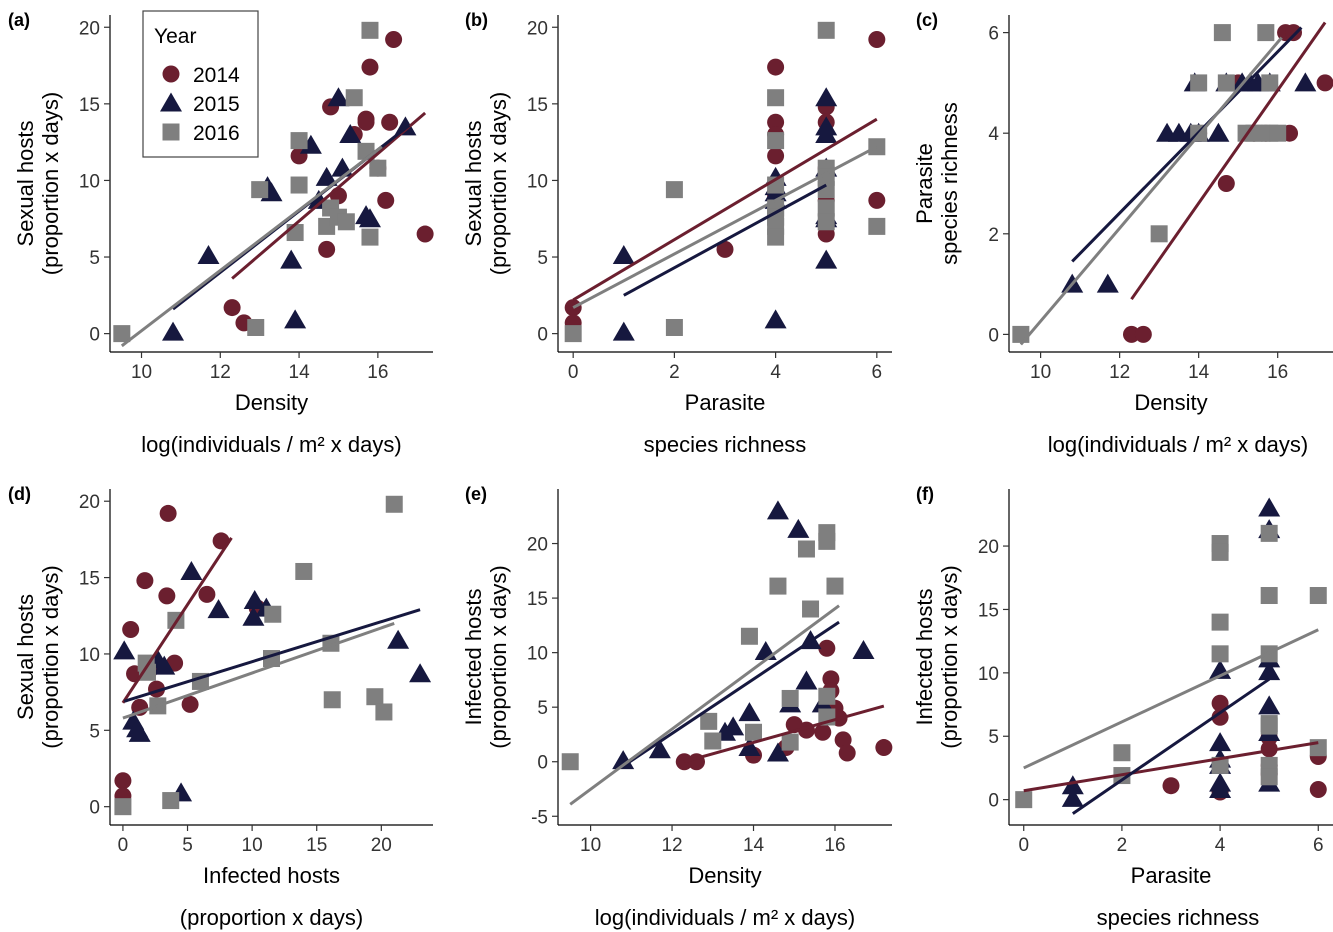  What do you see at coordinates (993, 34) in the screenshot?
I see `y-tick-label: 6` at bounding box center [993, 34].